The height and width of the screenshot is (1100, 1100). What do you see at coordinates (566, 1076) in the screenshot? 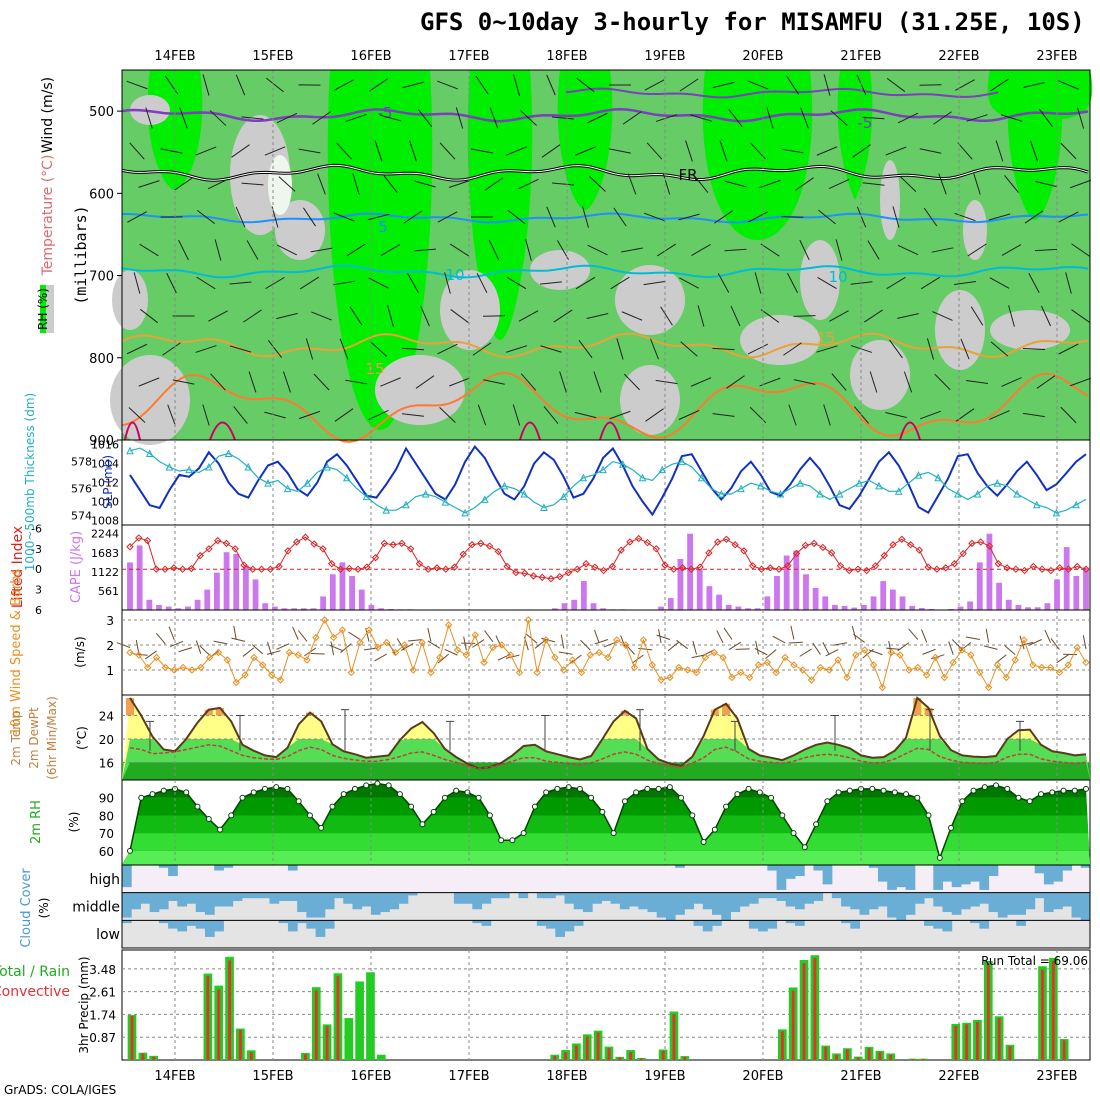
I see `date-label-bottom: 18FEB` at bounding box center [566, 1076].